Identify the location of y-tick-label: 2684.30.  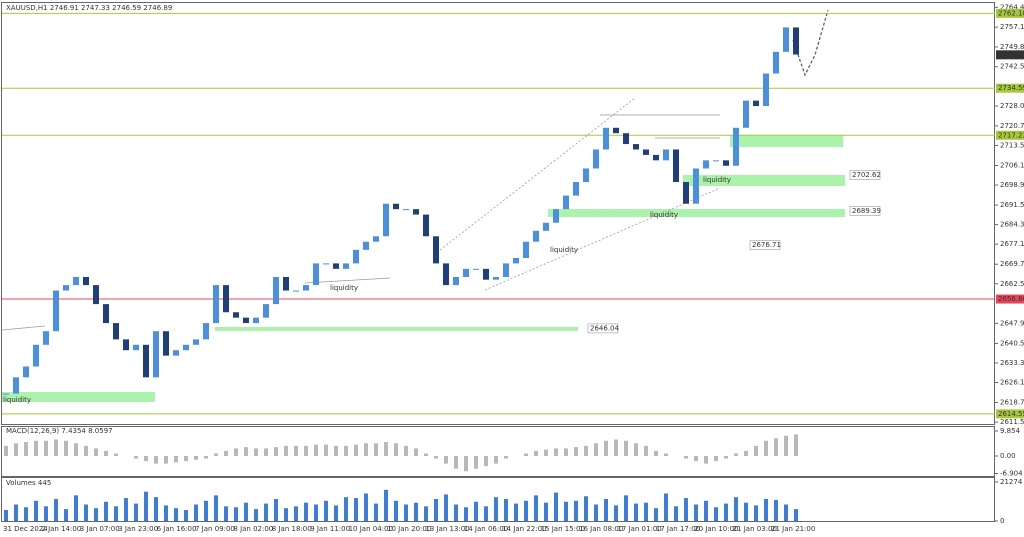
(1012, 225).